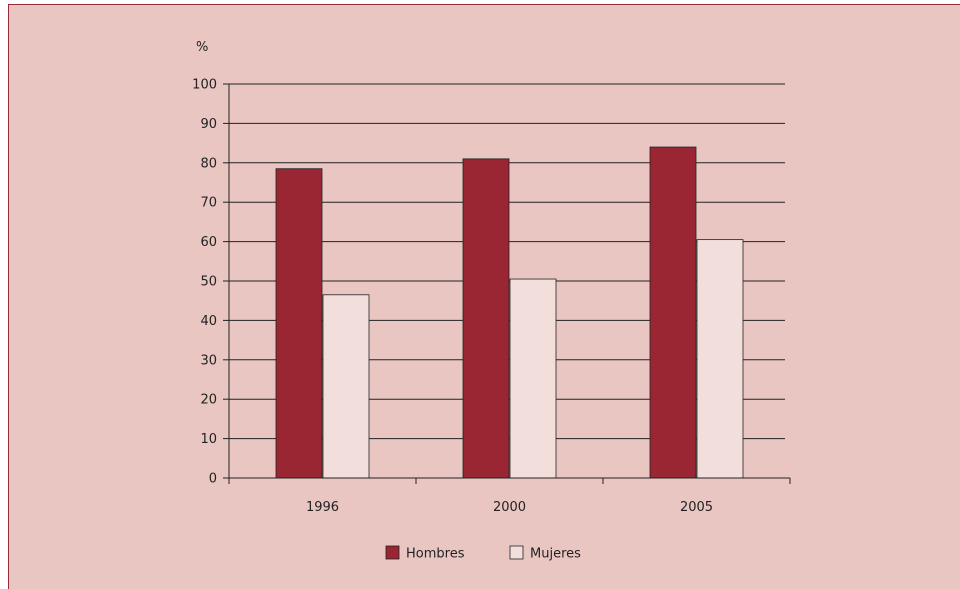  I want to click on y-tick-labels: 0 10 20 30 40 50 60 70 80 90 100, so click(204, 282).